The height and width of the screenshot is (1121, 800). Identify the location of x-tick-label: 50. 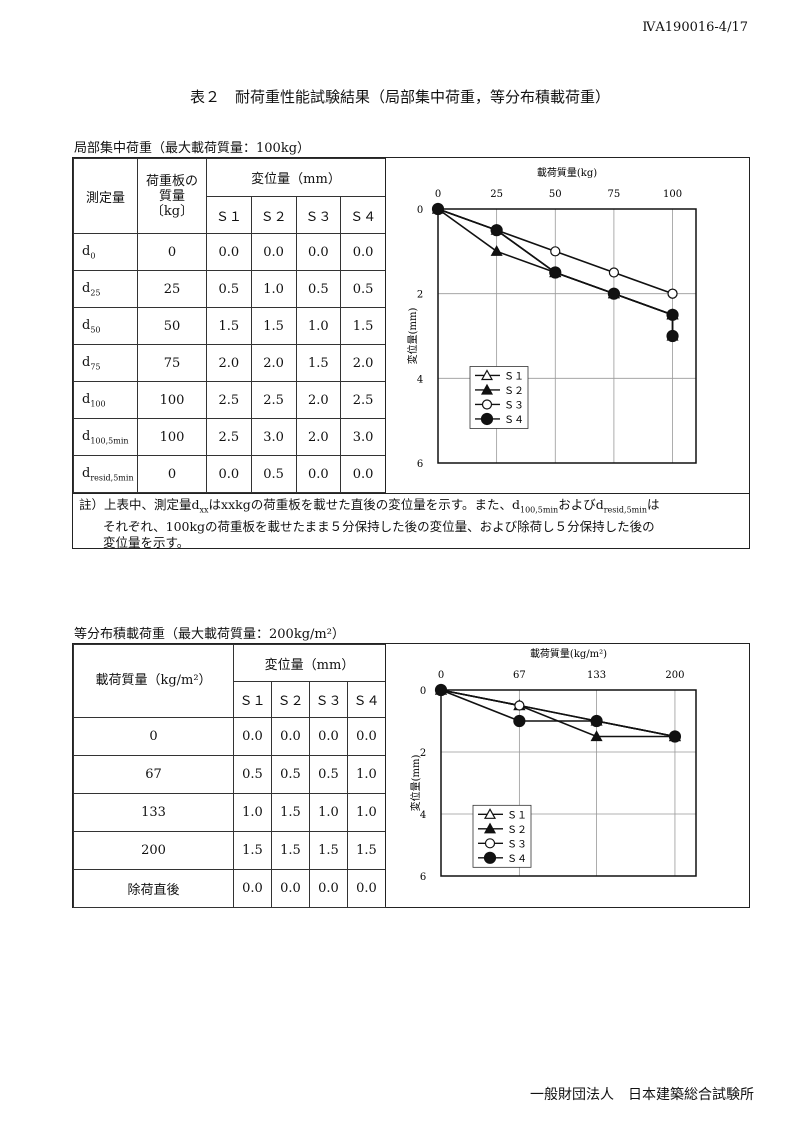
(555, 194).